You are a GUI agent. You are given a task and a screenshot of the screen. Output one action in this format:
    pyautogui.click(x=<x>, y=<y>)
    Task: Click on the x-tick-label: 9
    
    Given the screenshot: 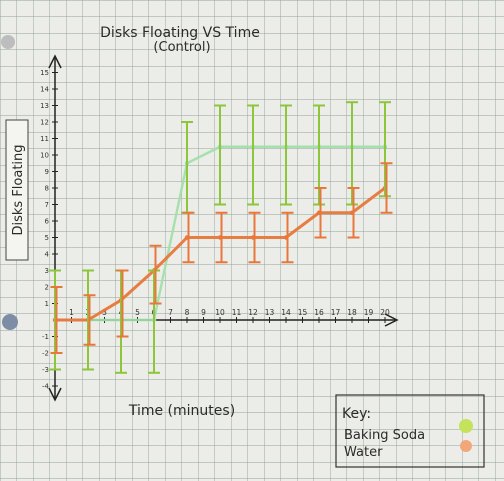 What is the action you would take?
    pyautogui.click(x=203, y=312)
    